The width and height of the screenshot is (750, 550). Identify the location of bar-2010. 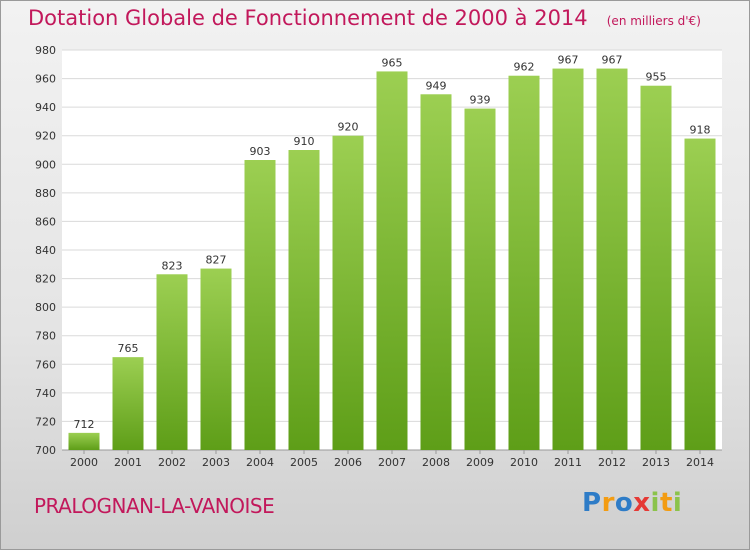
(524, 262).